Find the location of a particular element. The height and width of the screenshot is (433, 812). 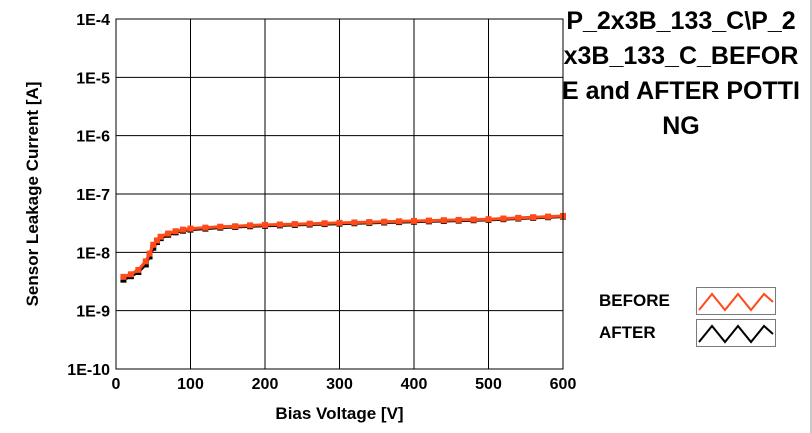

y-tick-label: 1E-5 is located at coordinates (93, 78).